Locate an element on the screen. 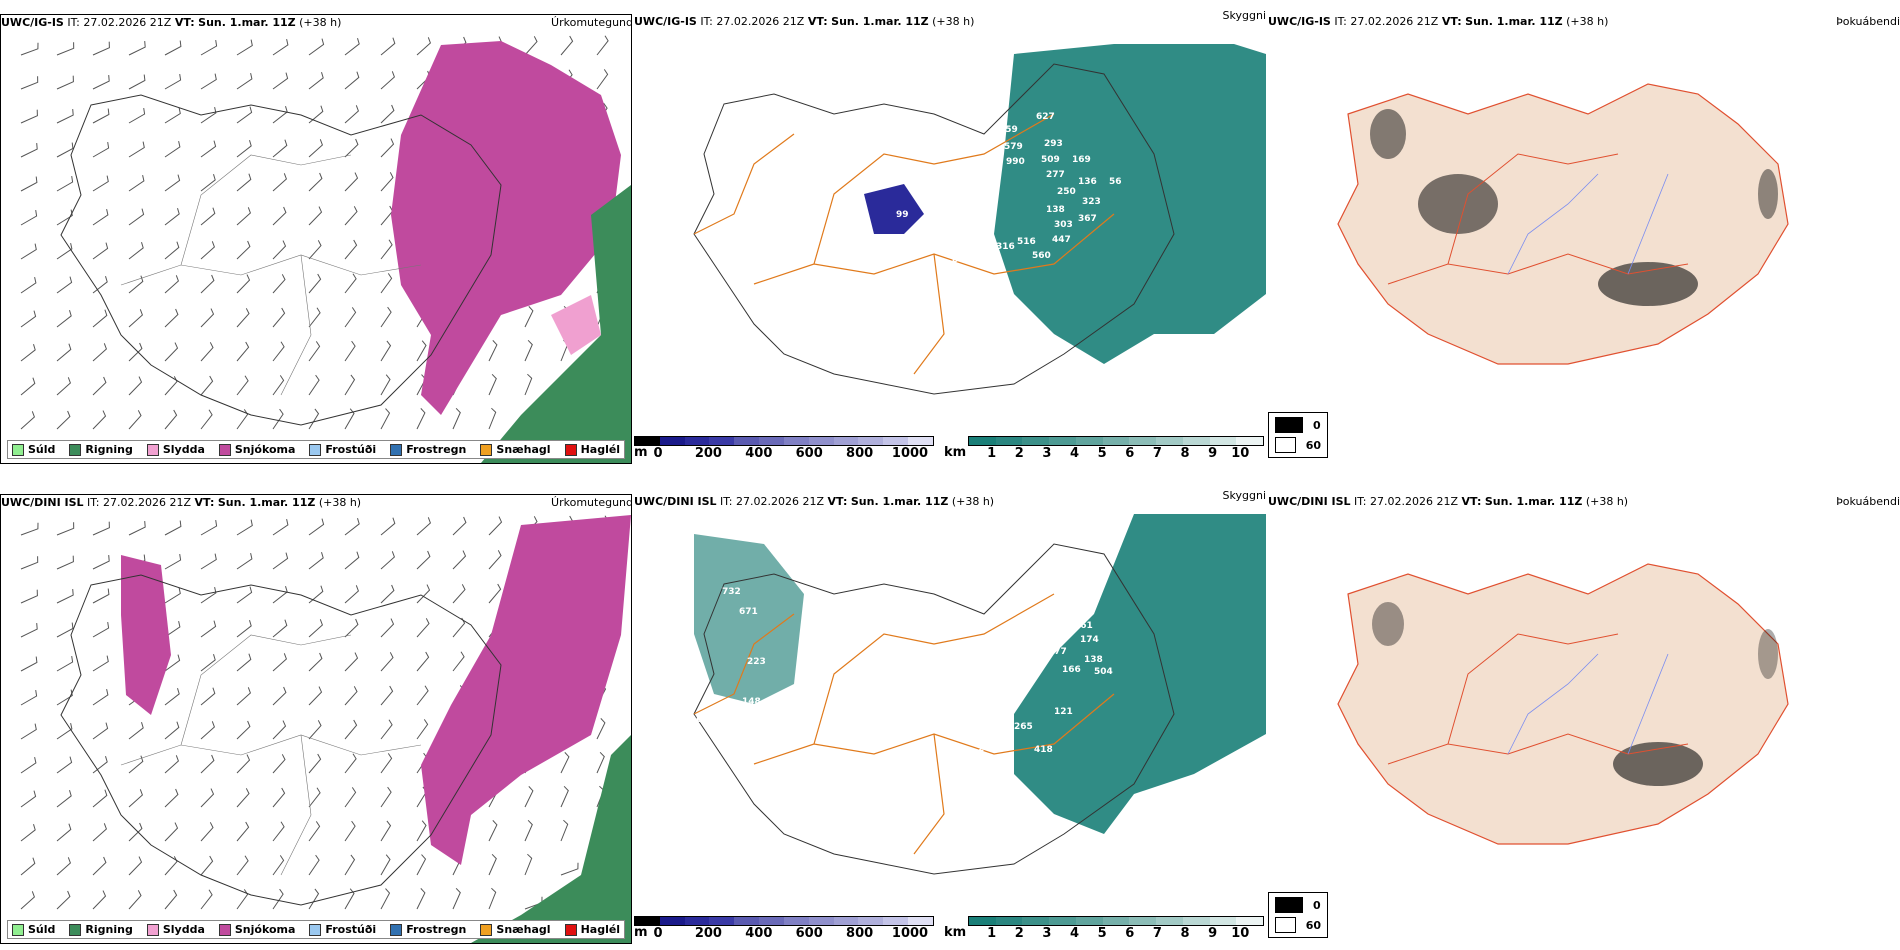  colorbar-tick: 3 is located at coordinates (1047, 933).